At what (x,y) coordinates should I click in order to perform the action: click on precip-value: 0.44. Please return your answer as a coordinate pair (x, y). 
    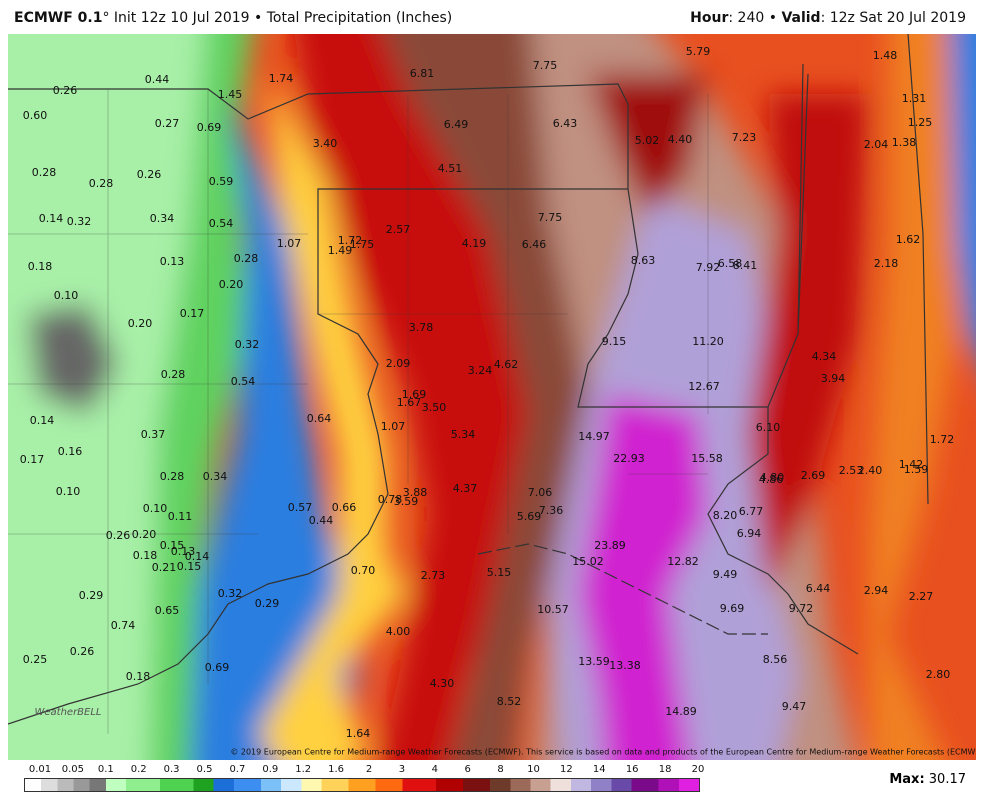
    Looking at the image, I should click on (321, 520).